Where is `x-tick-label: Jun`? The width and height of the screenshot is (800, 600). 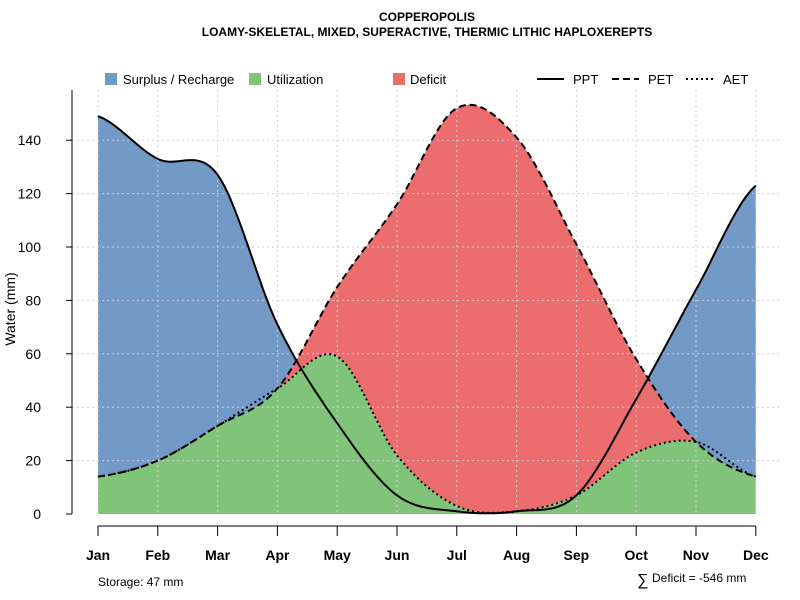 x-tick-label: Jun is located at coordinates (397, 555).